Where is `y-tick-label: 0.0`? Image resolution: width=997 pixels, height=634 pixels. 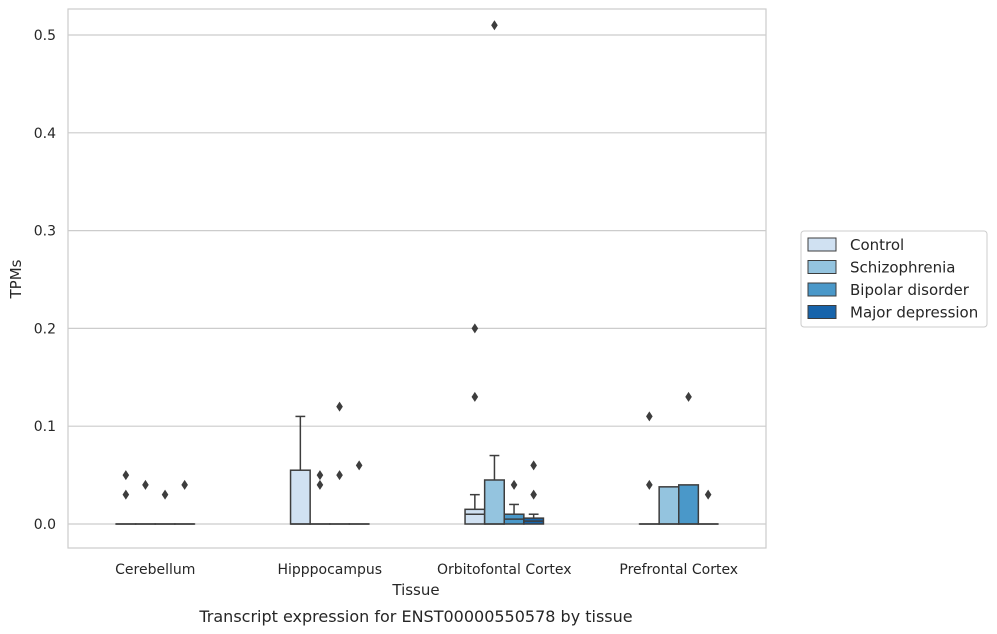
y-tick-label: 0.0 is located at coordinates (45, 525).